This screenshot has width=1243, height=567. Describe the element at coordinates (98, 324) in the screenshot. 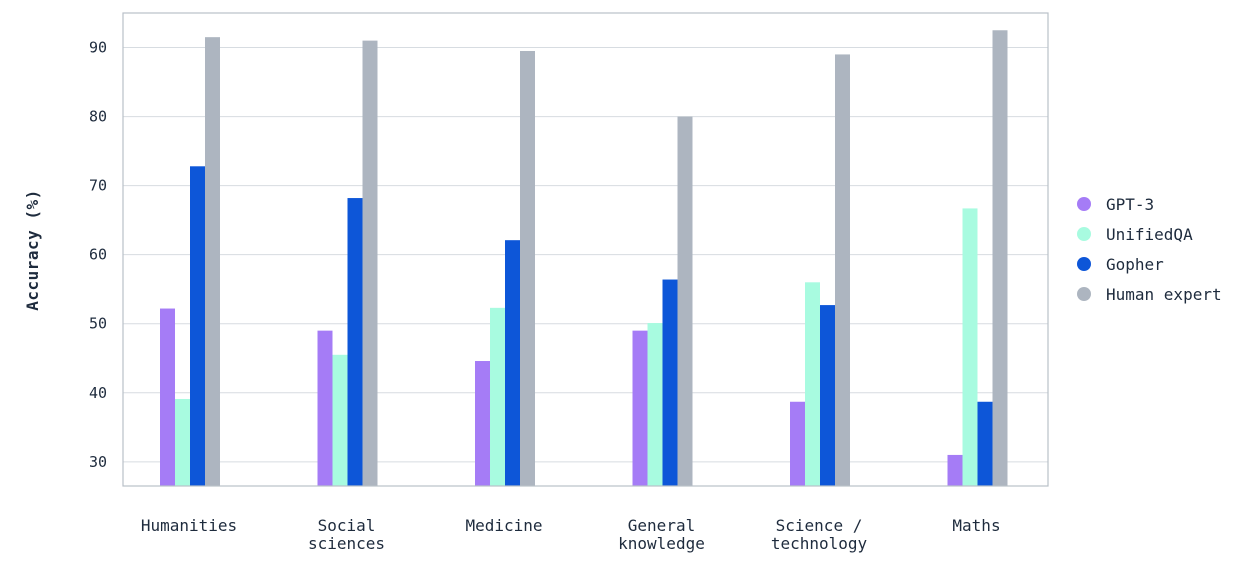

I see `y-tick-label: 50` at that location.